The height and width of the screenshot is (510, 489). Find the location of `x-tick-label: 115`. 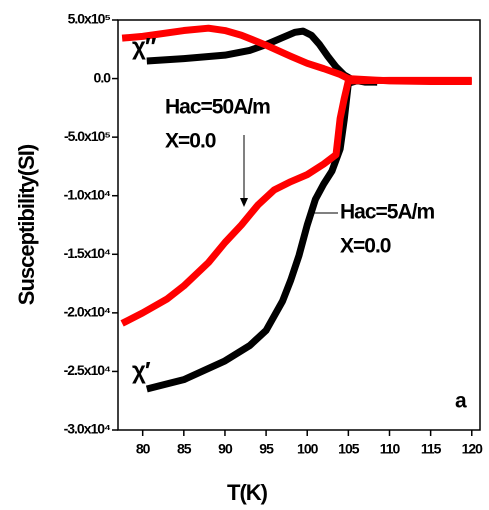

x-tick-label: 115 is located at coordinates (431, 449).